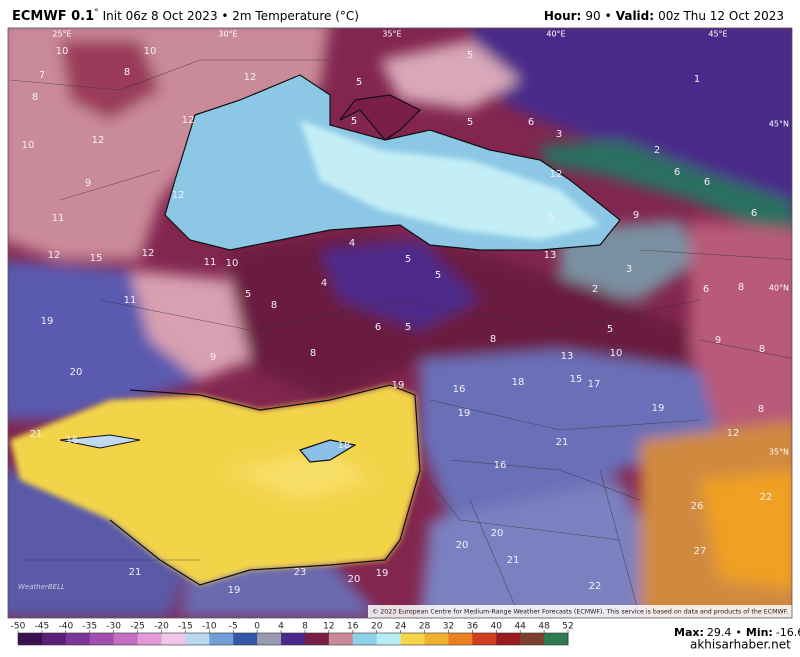 This screenshot has height=657, width=800. Describe the element at coordinates (559, 134) in the screenshot. I see `map-label: 3` at that location.